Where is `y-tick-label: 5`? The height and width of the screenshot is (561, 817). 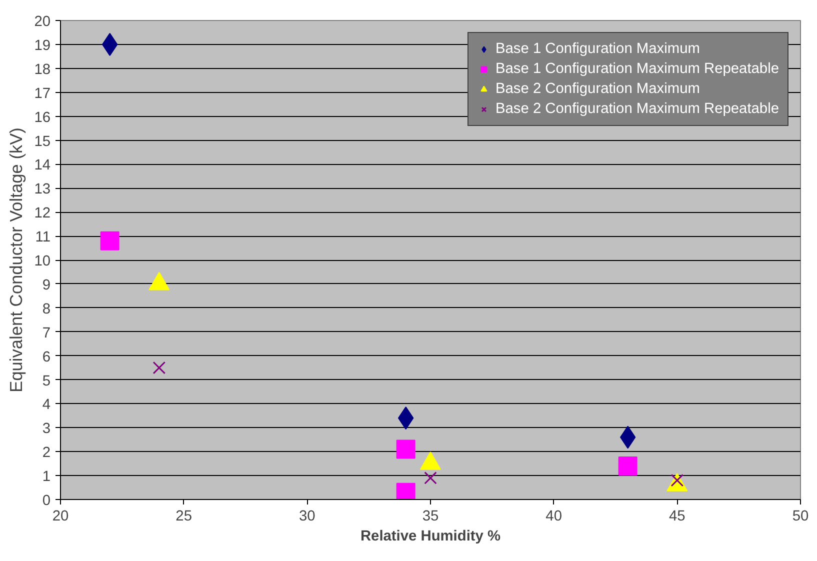 y-tick-label: 5 is located at coordinates (46, 381).